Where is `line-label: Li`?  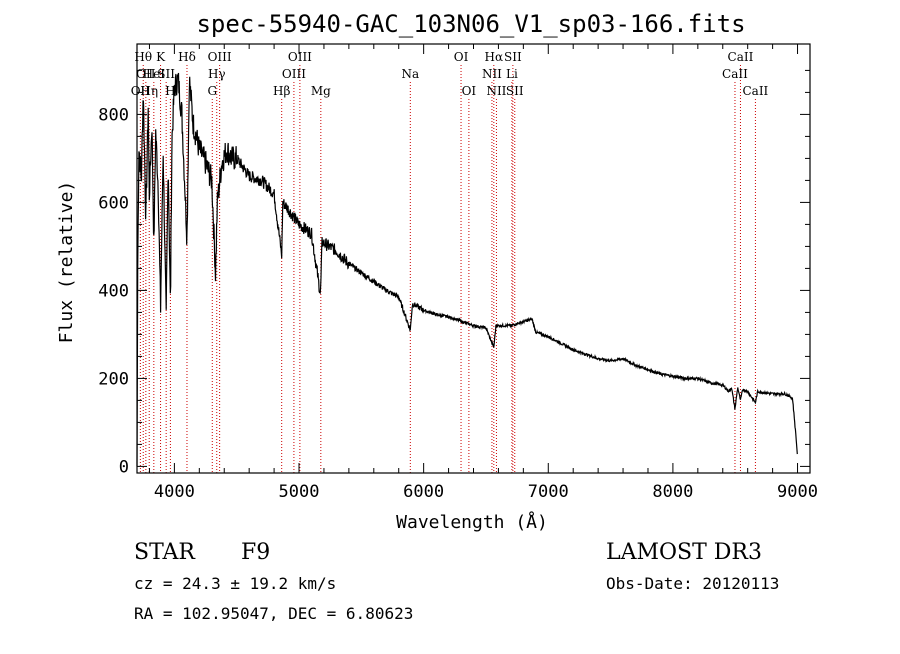
line-label: Li is located at coordinates (512, 74).